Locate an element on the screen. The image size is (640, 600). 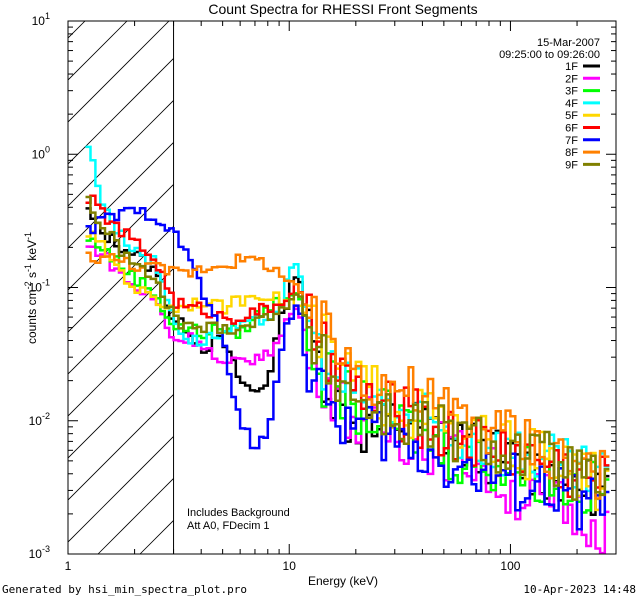
y-tick-label: 10⁰ is located at coordinates (41, 152).